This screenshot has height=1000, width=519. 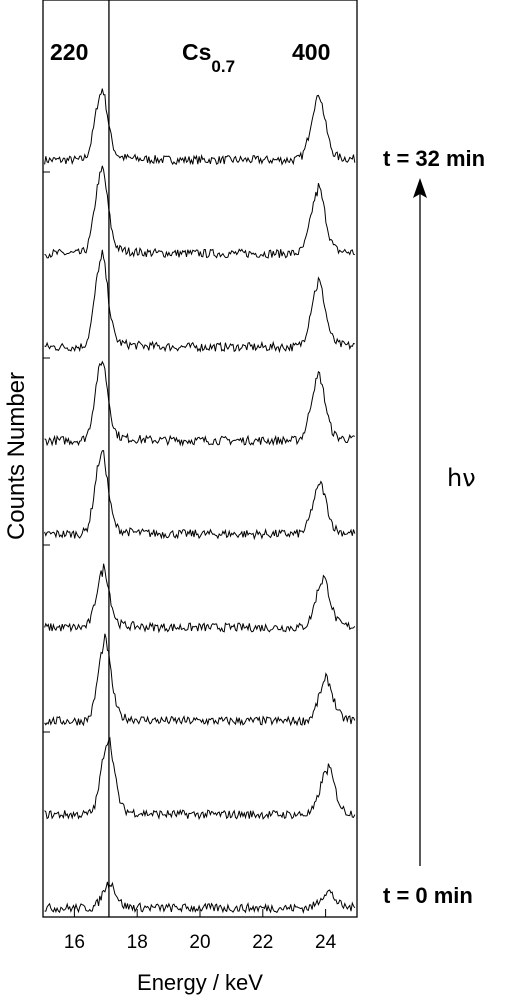 What do you see at coordinates (74, 942) in the screenshot?
I see `x-tick-label: 16` at bounding box center [74, 942].